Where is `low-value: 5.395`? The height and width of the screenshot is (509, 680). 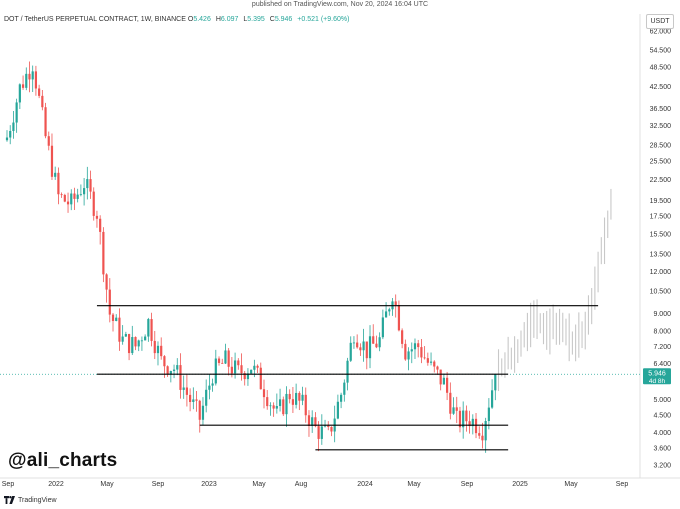
low-value: 5.395 is located at coordinates (256, 19).